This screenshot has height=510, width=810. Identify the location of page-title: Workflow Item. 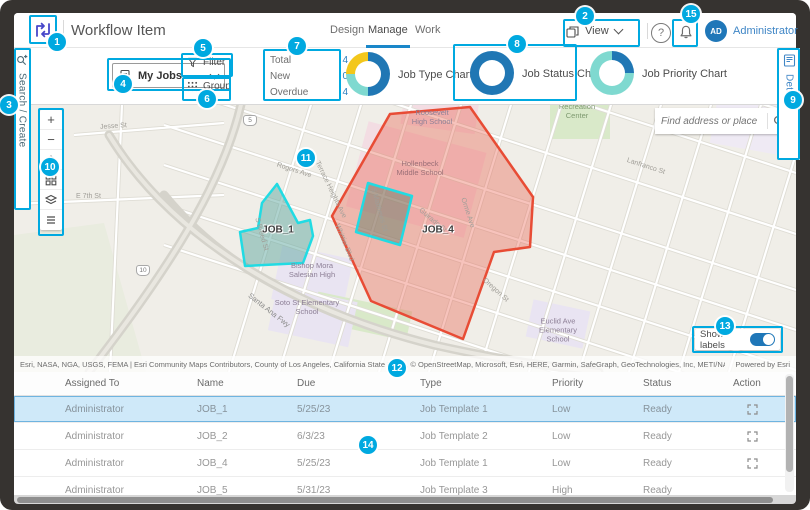
(118, 30).